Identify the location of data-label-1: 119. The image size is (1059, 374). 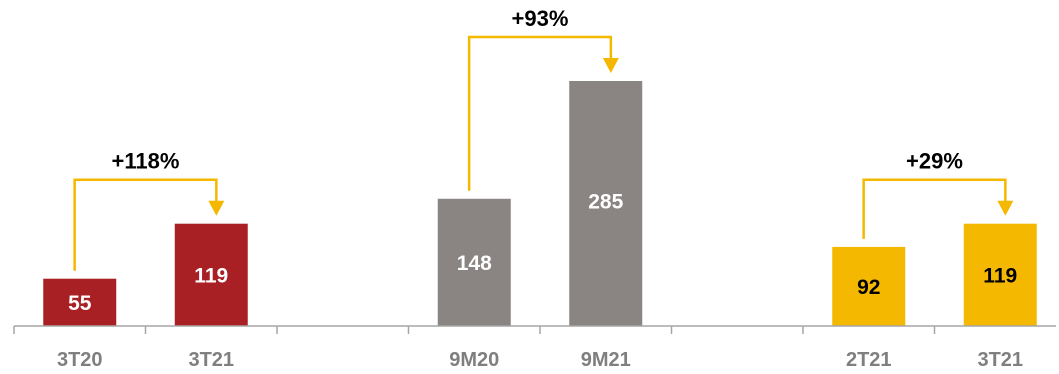
(211, 275).